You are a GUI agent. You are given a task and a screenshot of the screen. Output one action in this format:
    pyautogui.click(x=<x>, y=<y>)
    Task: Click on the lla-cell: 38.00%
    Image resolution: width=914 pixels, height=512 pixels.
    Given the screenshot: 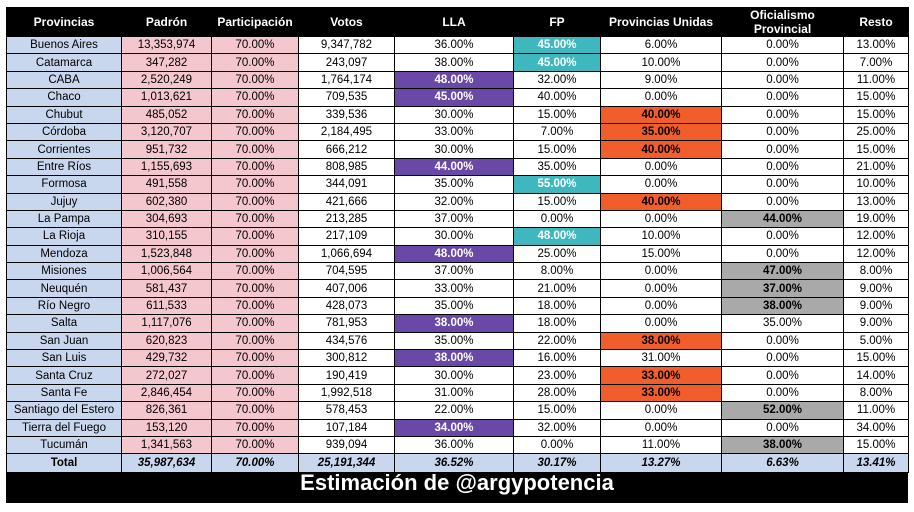 What is the action you would take?
    pyautogui.click(x=454, y=323)
    